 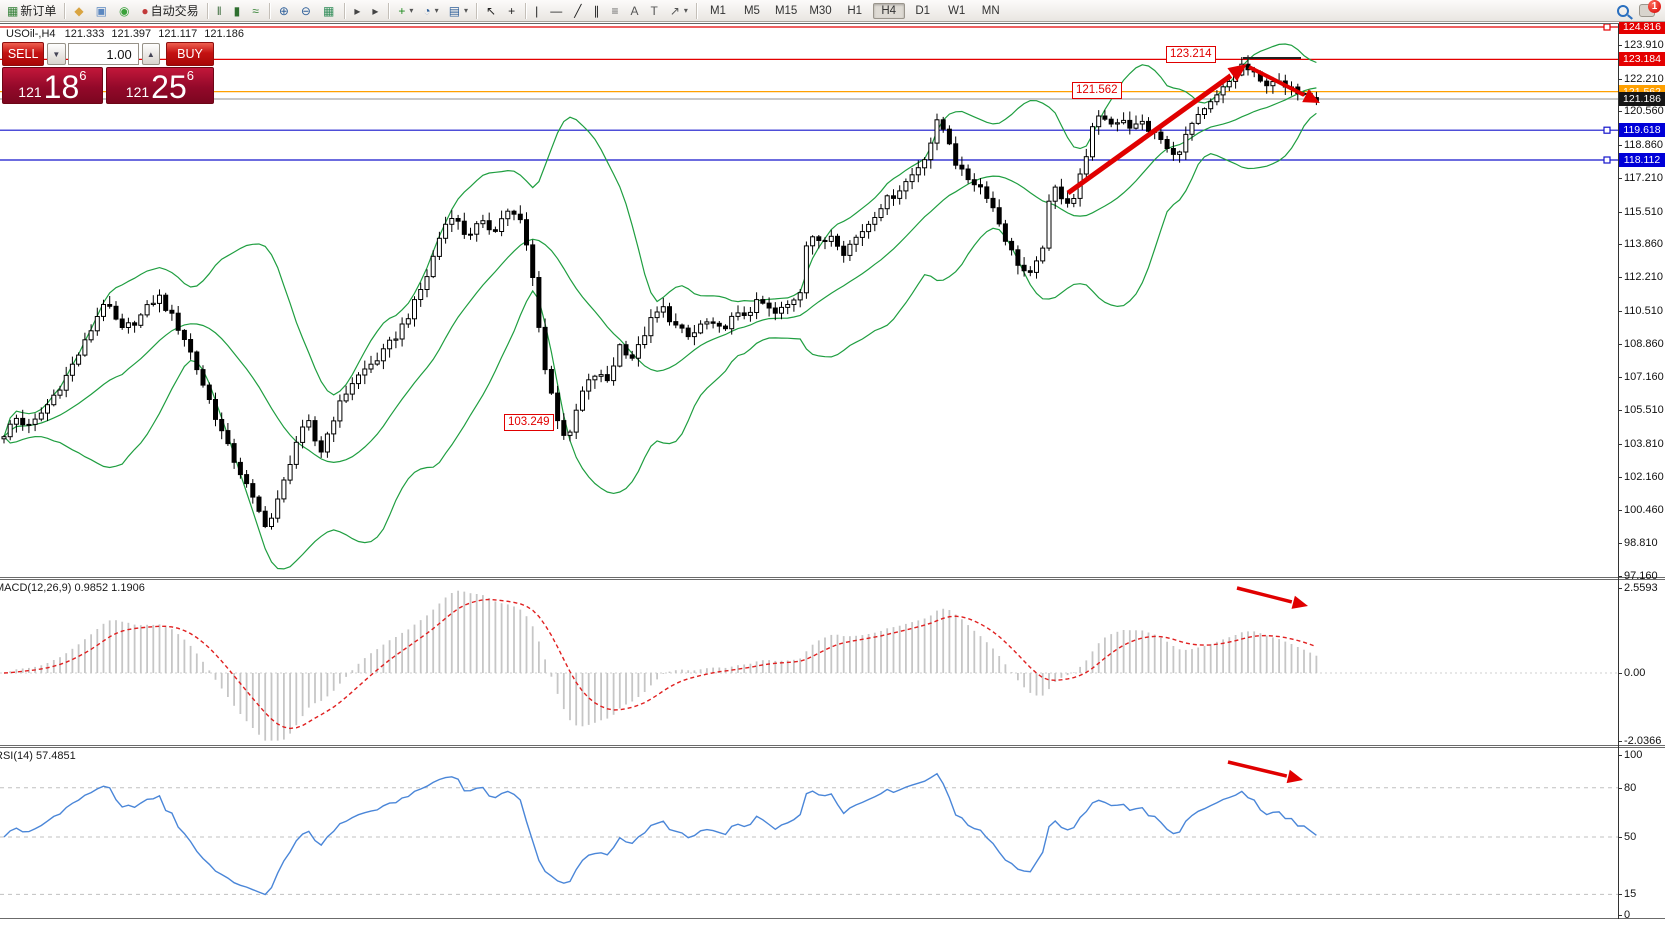 What do you see at coordinates (256, 11) in the screenshot?
I see `line-chart-button: ≈` at bounding box center [256, 11].